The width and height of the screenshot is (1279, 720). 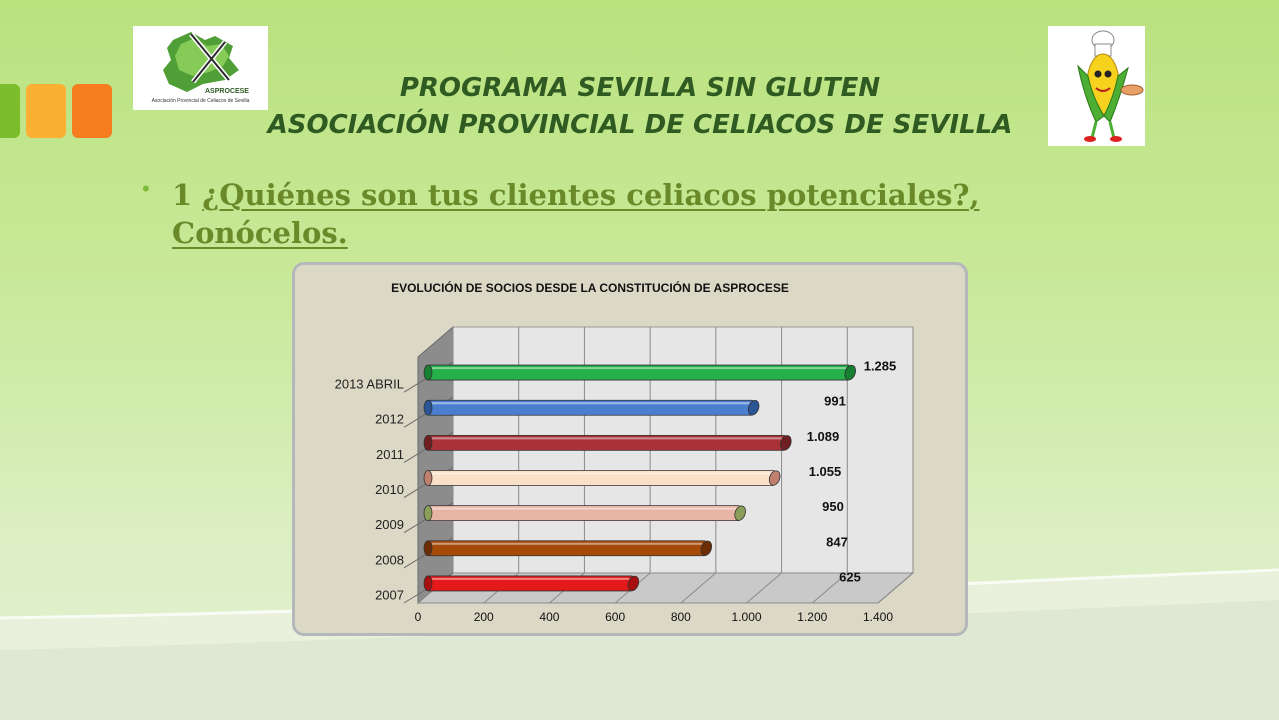 I want to click on bar-value-label: 1.285, so click(x=880, y=366).